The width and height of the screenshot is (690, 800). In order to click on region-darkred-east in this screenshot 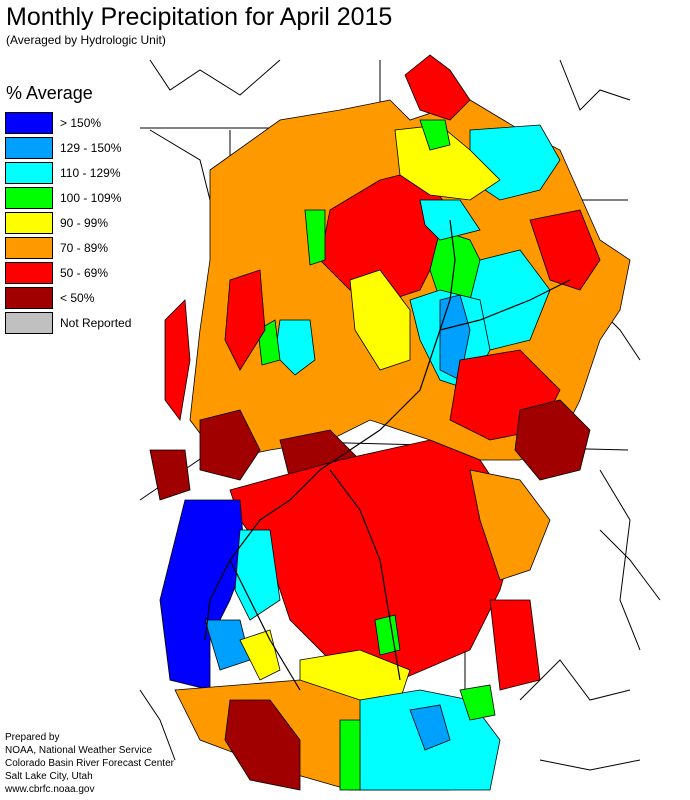, I will do `click(552, 440)`.